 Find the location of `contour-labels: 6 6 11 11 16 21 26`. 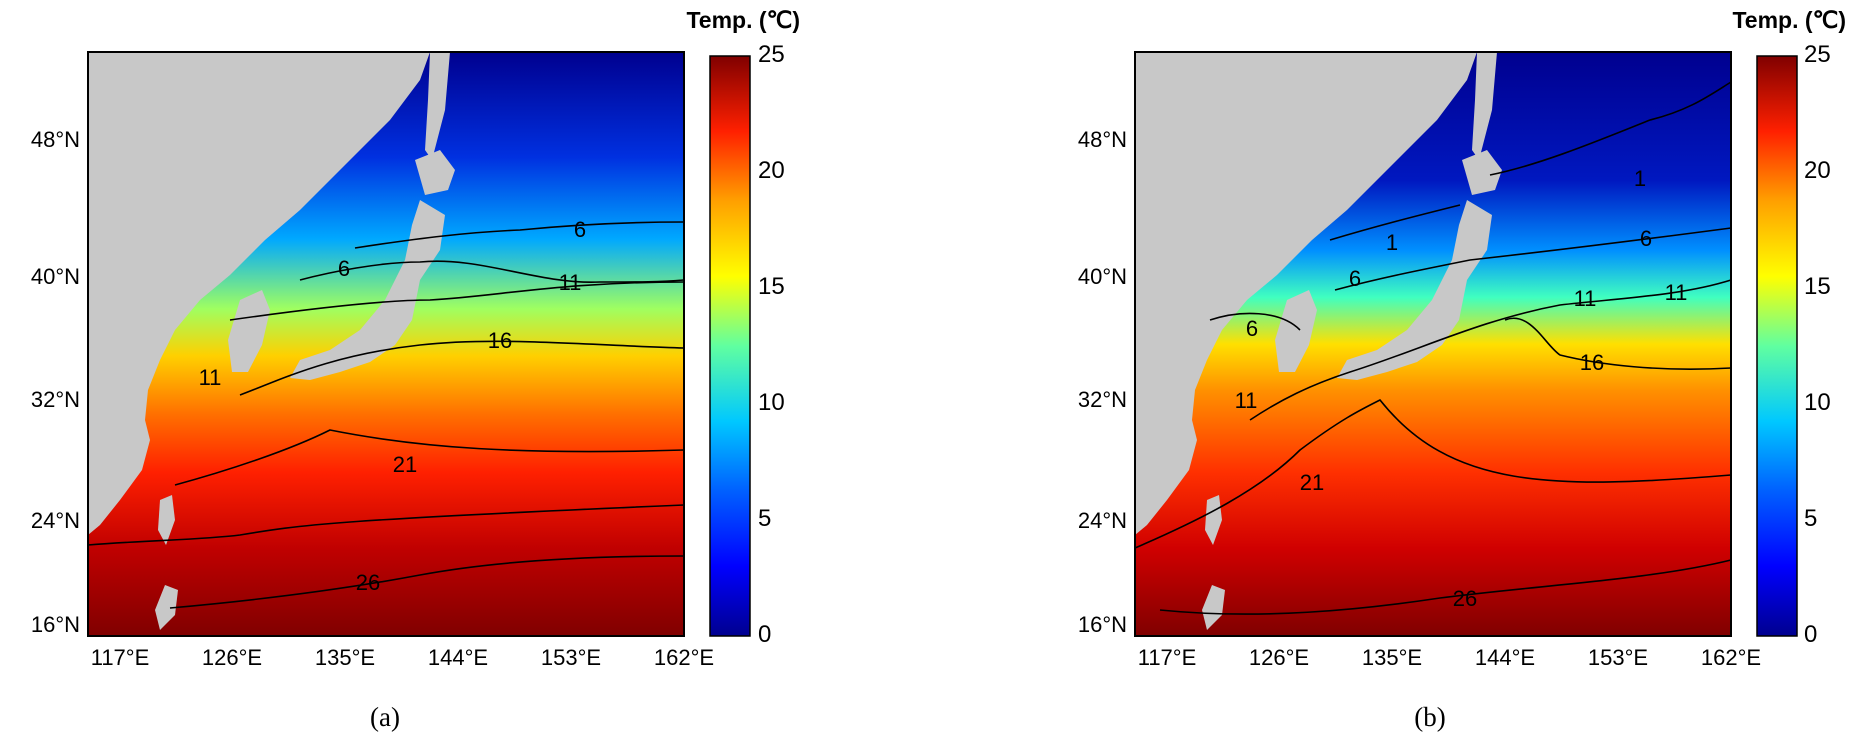

contour-labels: 6 6 11 11 16 21 26 is located at coordinates (393, 406).